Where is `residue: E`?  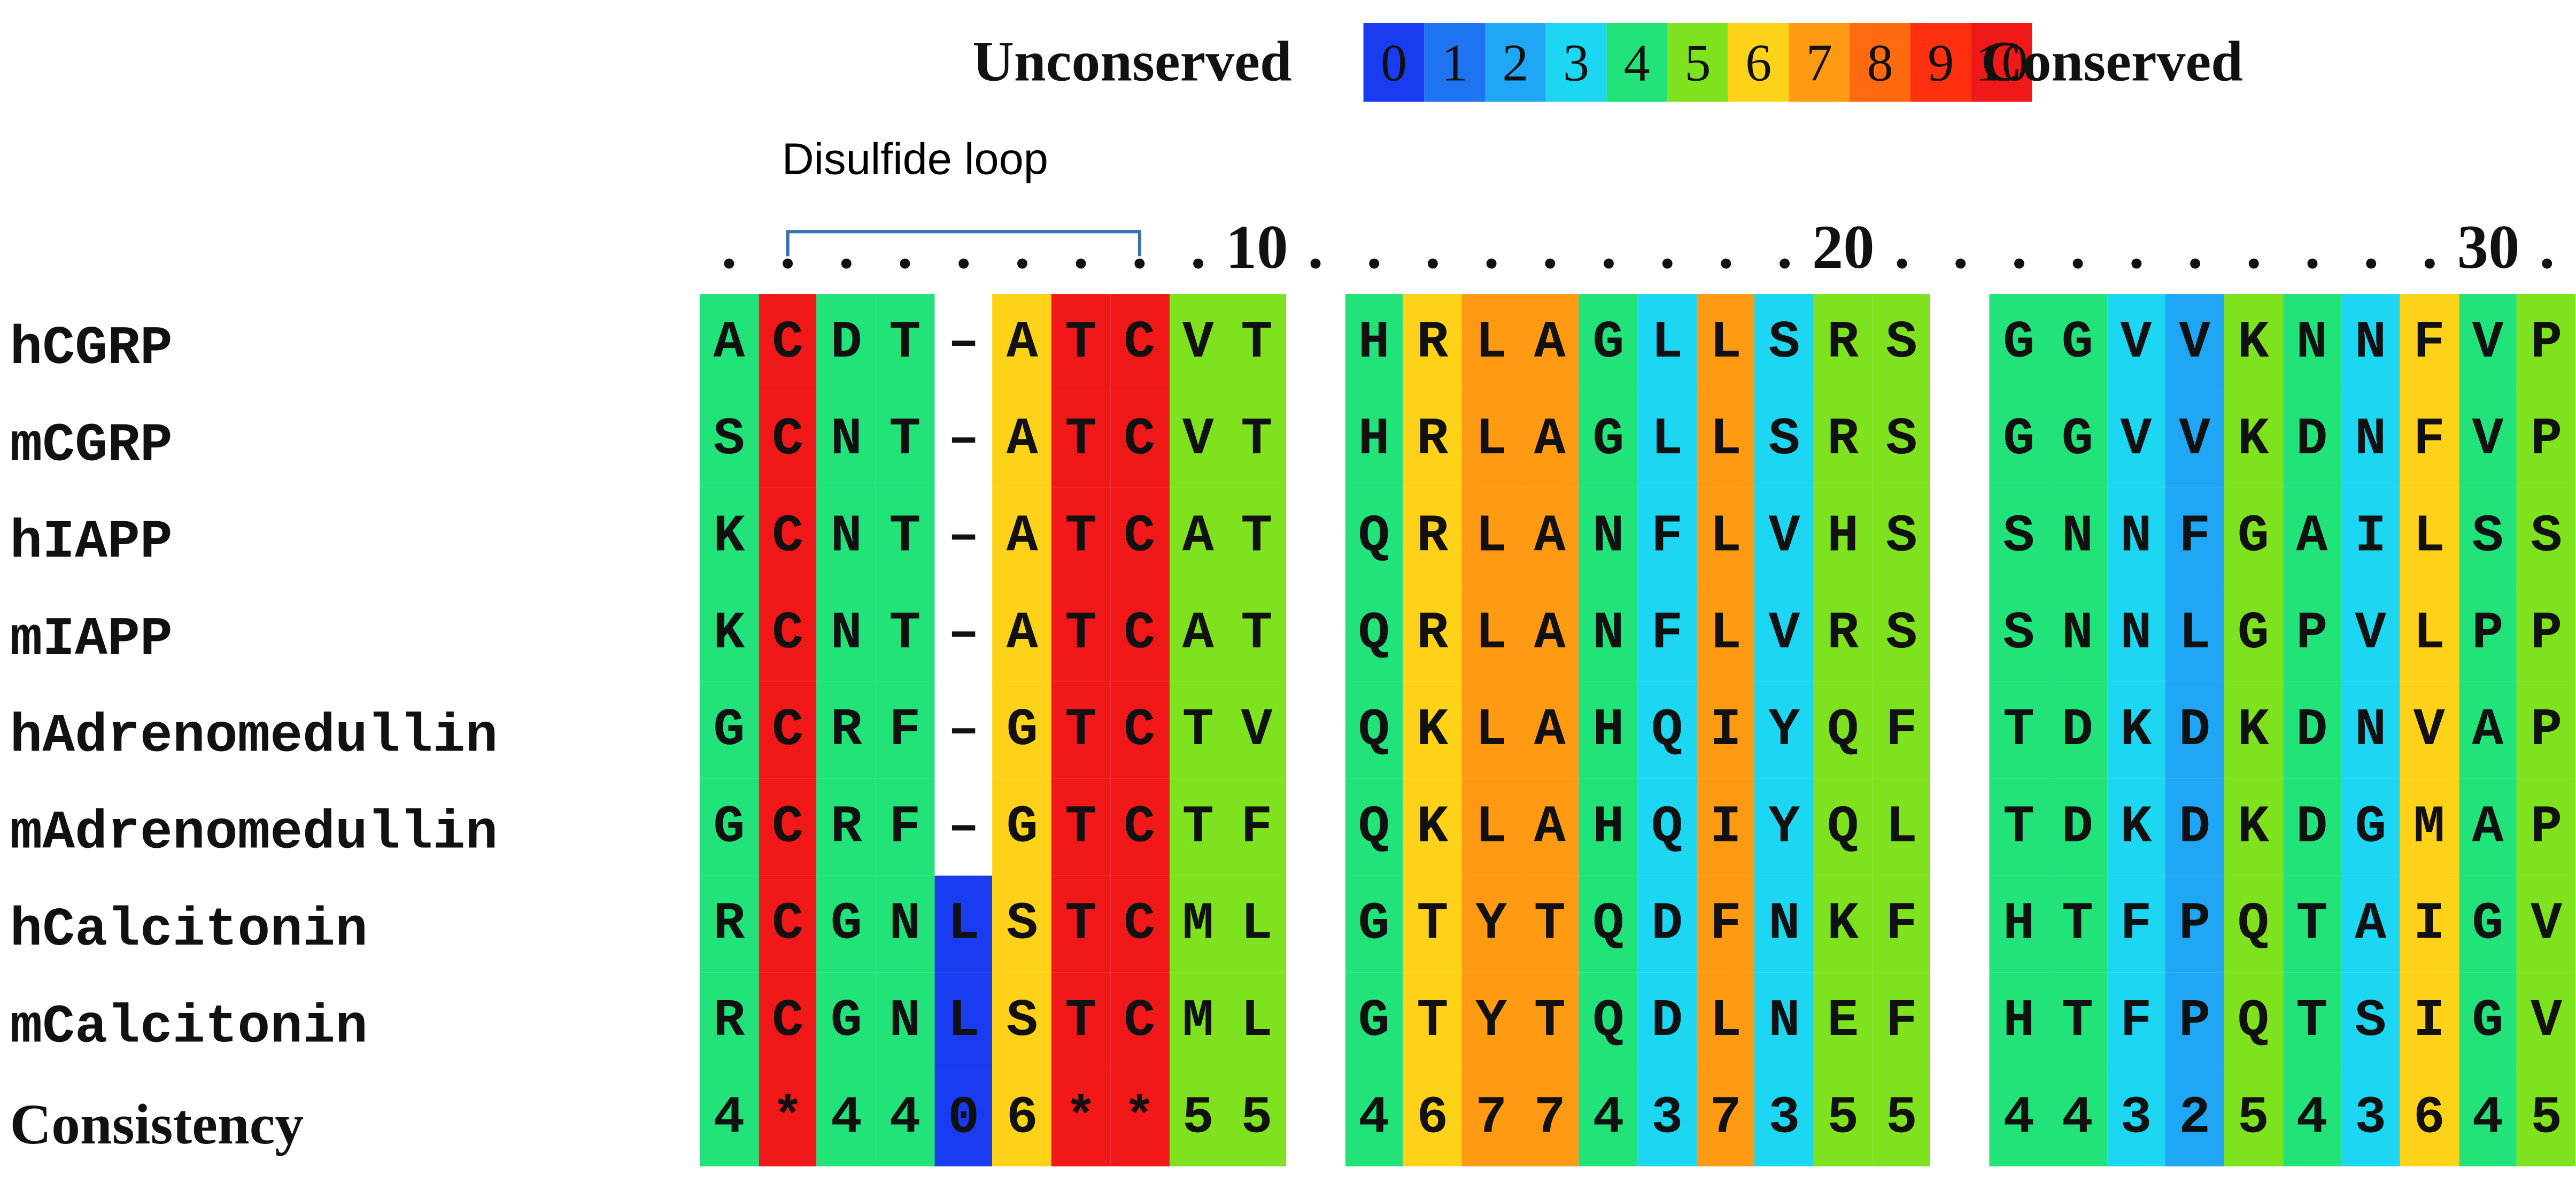 residue: E is located at coordinates (1843, 1021).